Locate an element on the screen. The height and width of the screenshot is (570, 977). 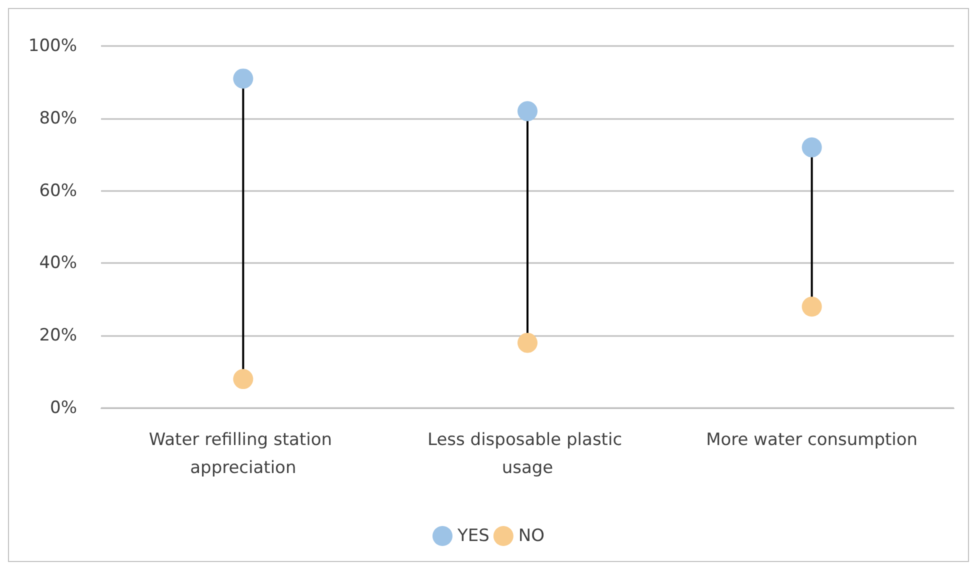
y-tick-label: 20% is located at coordinates (58, 336).